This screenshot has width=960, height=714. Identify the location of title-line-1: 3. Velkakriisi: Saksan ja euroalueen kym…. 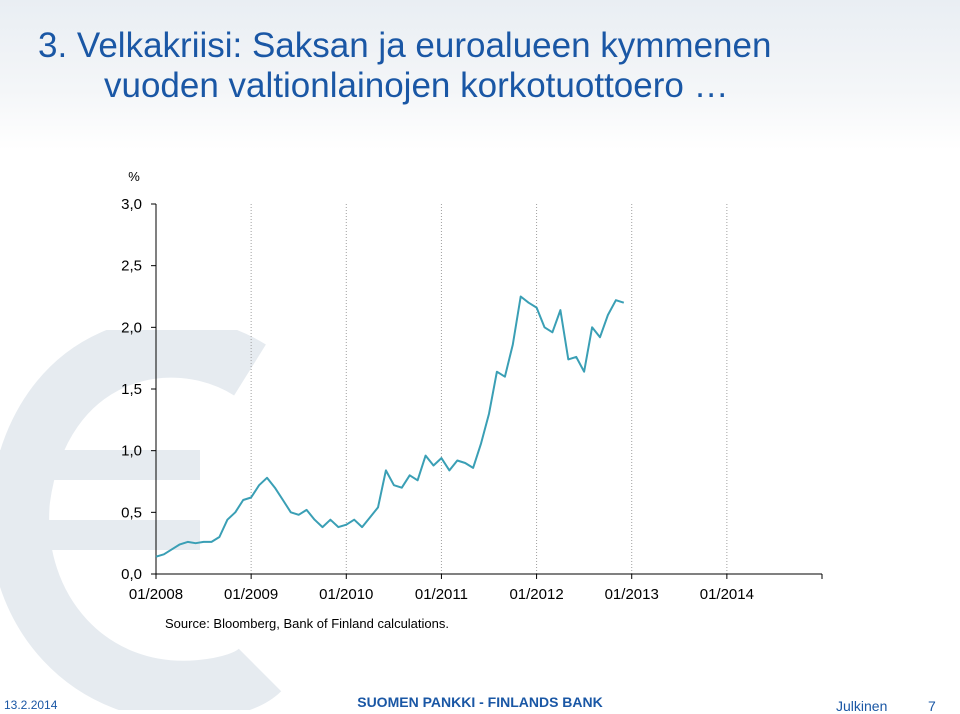
(405, 45).